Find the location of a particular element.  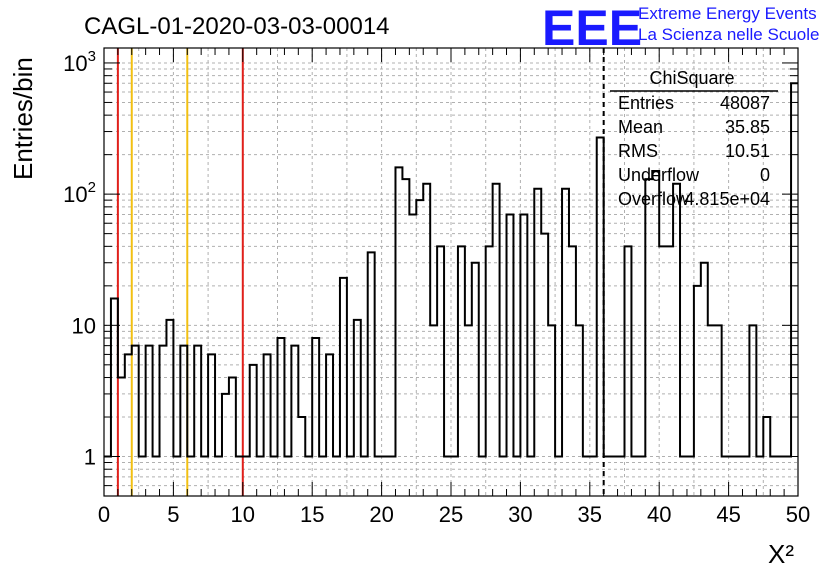

x-tick-label: 40 is located at coordinates (659, 514).